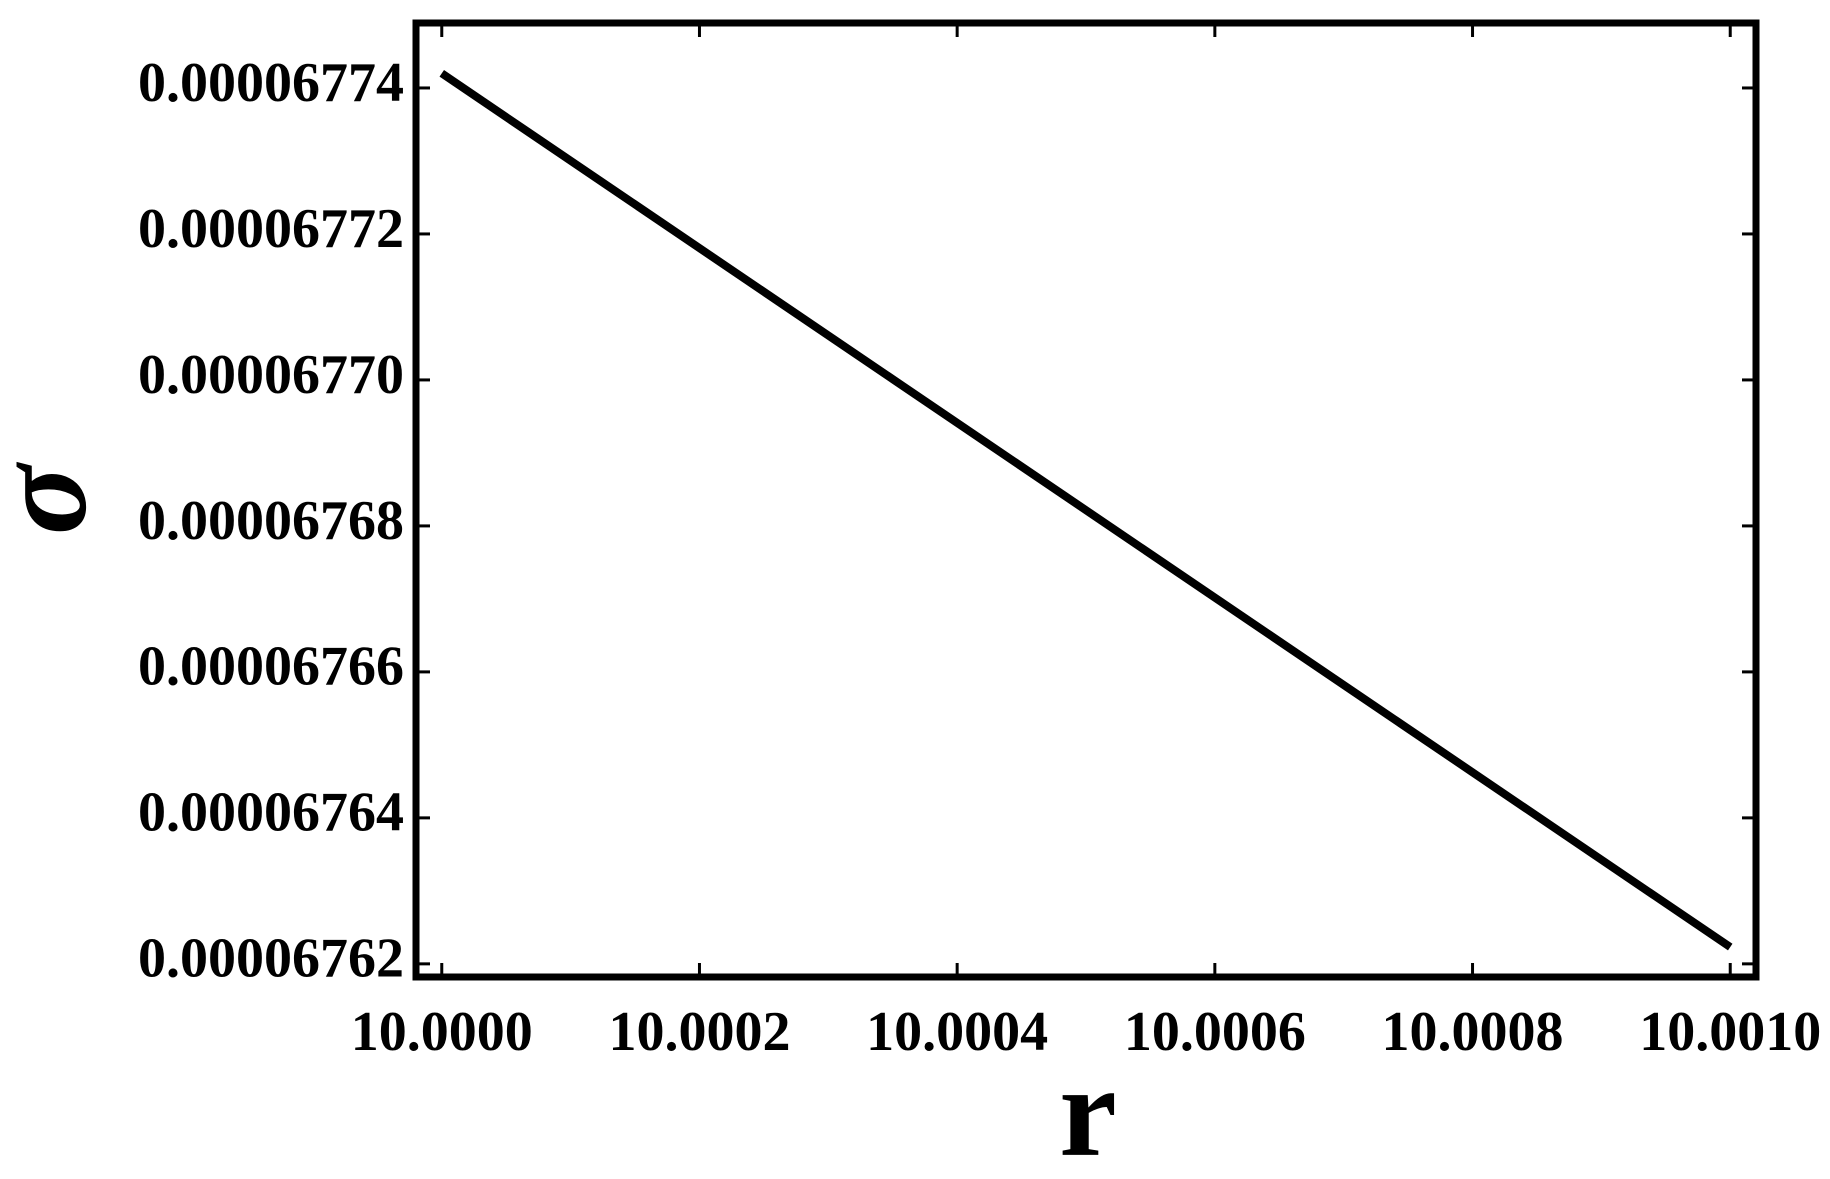 Image resolution: width=1830 pixels, height=1179 pixels. I want to click on x-tick-label: 10.0000, so click(442, 1032).